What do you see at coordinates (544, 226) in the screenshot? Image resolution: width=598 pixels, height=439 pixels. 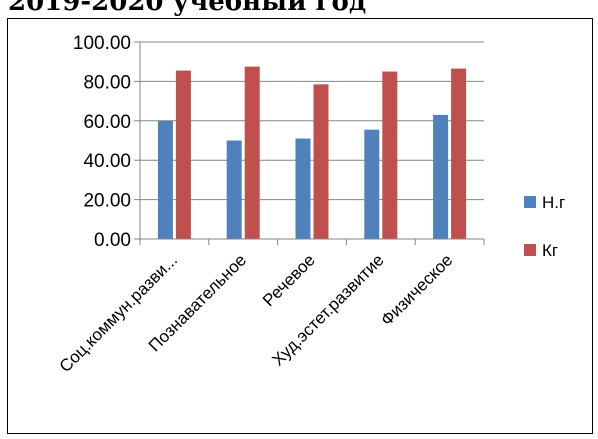 I see `legend: Н.г Кг` at bounding box center [544, 226].